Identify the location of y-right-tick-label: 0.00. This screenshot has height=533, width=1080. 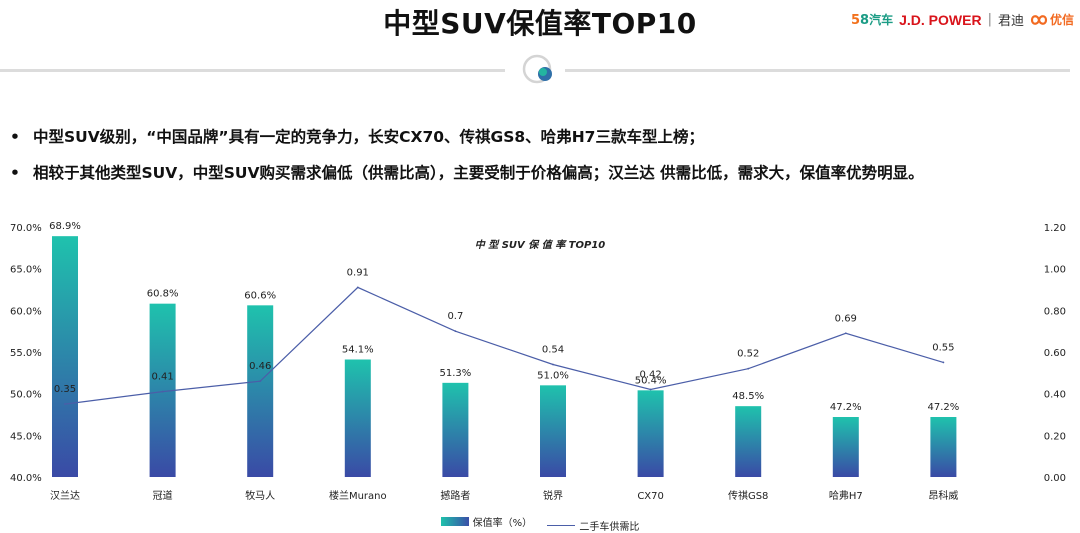
(1055, 478).